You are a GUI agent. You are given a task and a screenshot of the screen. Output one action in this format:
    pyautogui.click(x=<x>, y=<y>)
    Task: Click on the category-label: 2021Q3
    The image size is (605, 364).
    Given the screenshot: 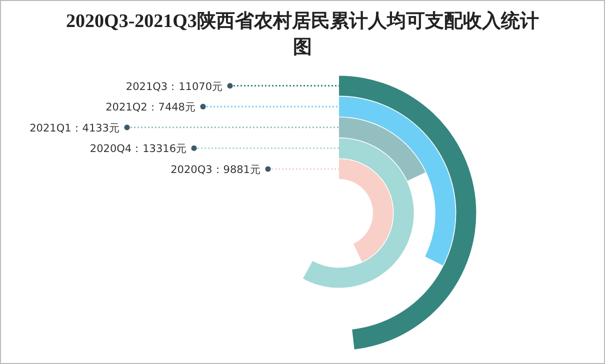 What is the action you would take?
    pyautogui.click(x=147, y=86)
    